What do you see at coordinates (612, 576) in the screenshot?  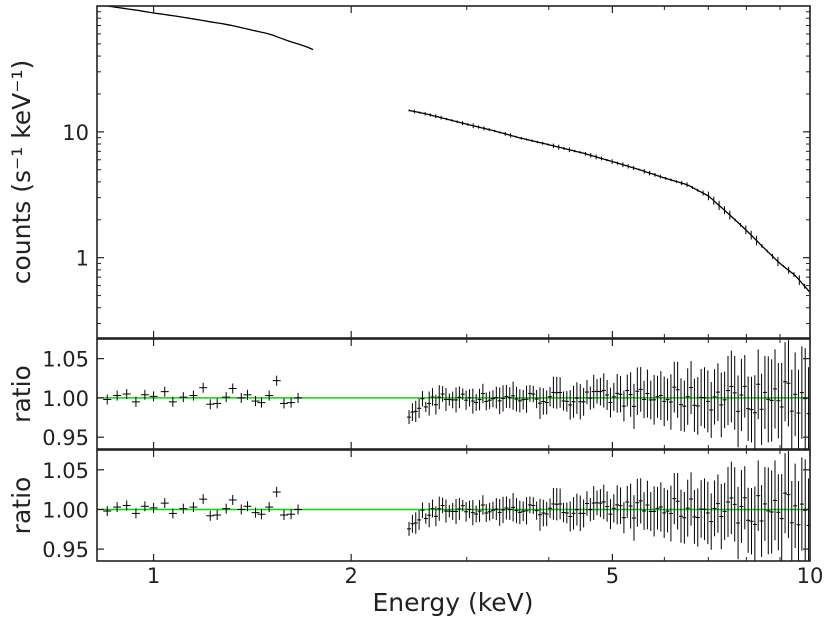 I see `x-tick-label: 5` at bounding box center [612, 576].